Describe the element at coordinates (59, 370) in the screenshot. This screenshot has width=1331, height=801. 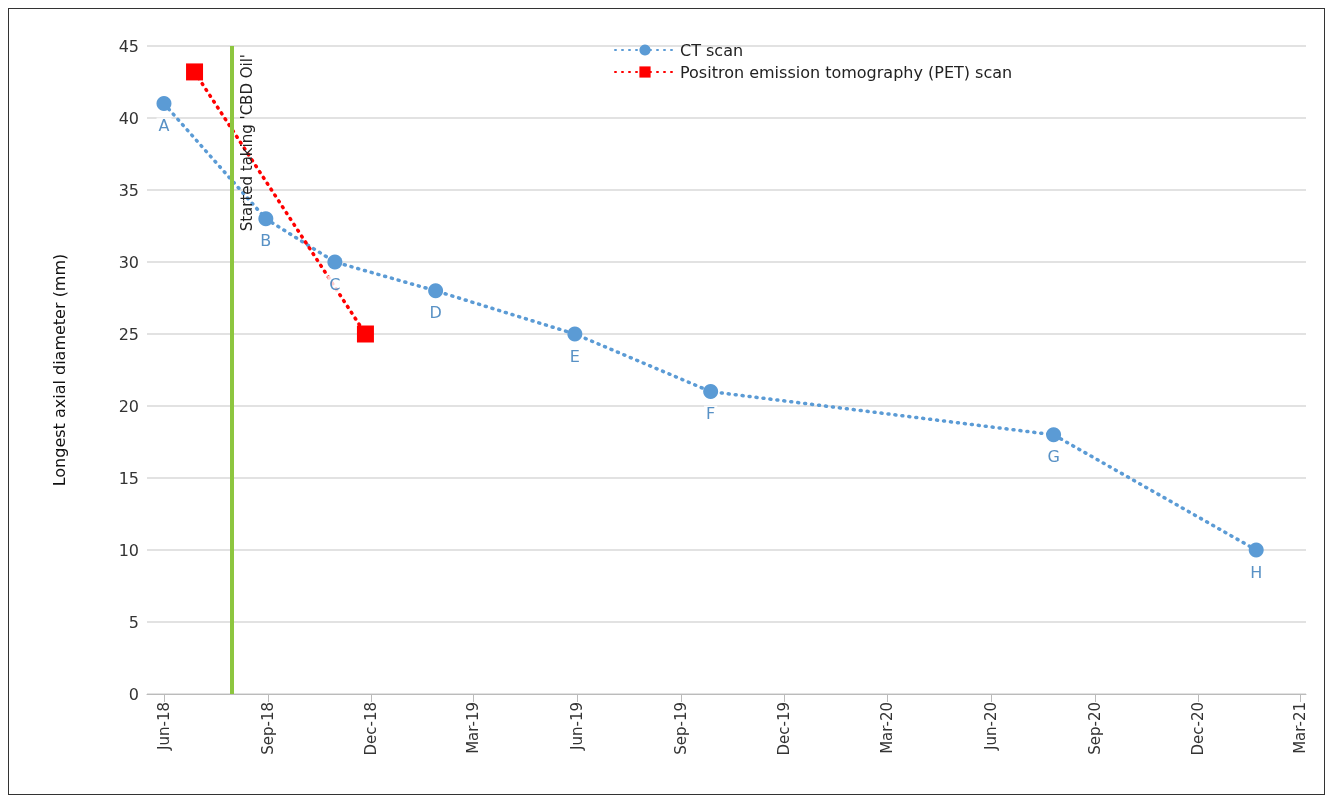
I see `y-axis-title: Longest axial diameter (mm)` at that location.